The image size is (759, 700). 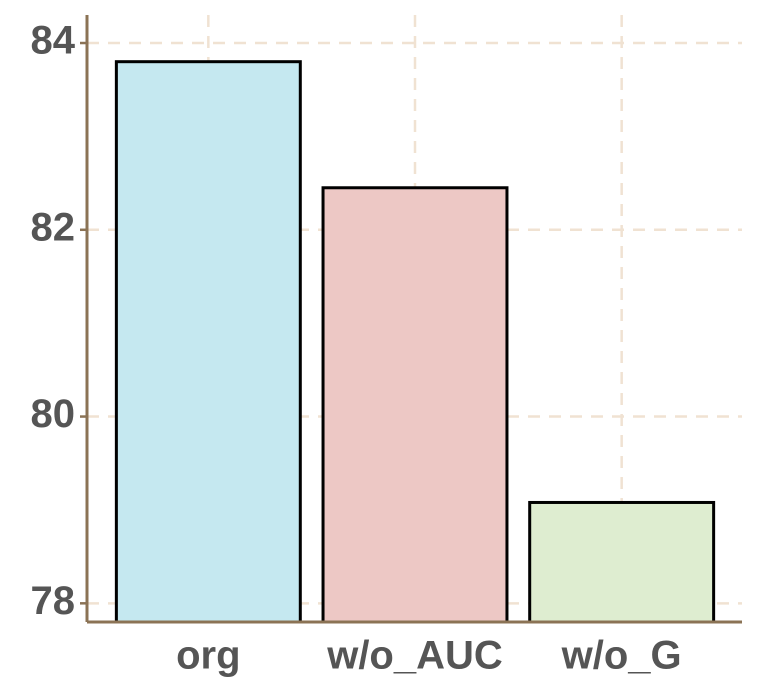 What do you see at coordinates (621, 656) in the screenshot?
I see `x-tick-label: w/o_G` at bounding box center [621, 656].